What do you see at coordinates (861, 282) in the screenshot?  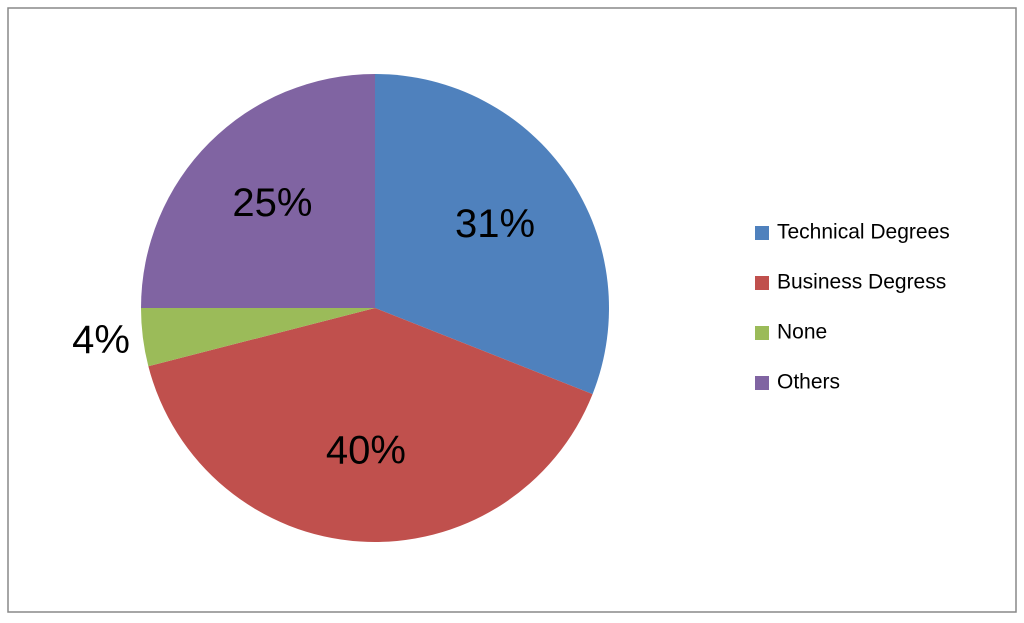 I see `legend-label: Business Degress` at bounding box center [861, 282].